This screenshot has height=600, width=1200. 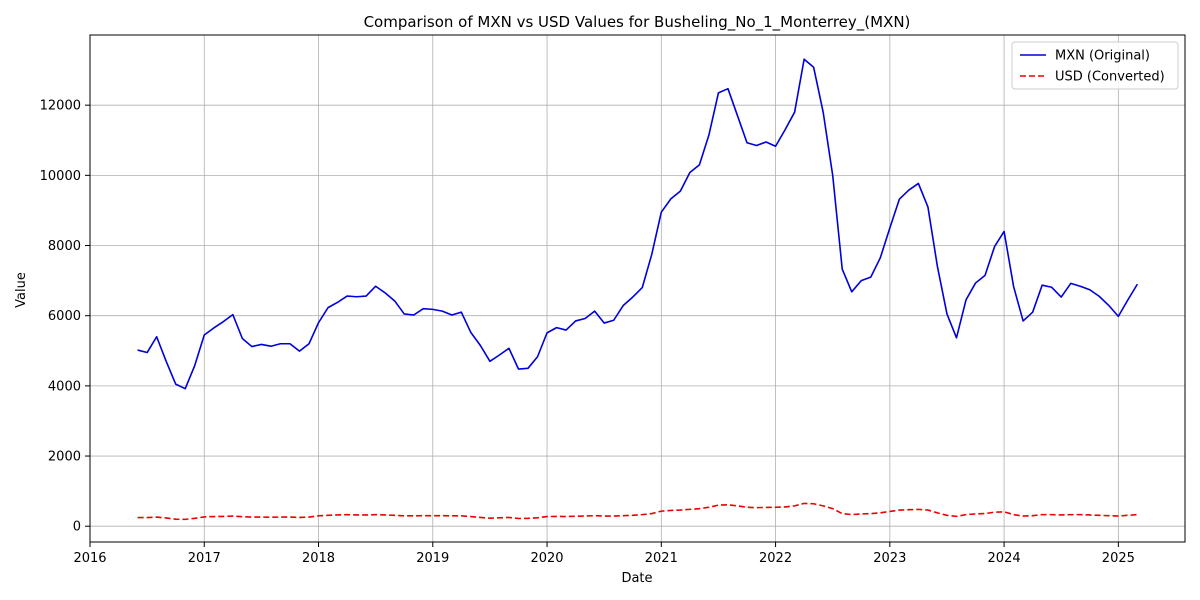 I want to click on x-tick-label: 2018, so click(x=318, y=558).